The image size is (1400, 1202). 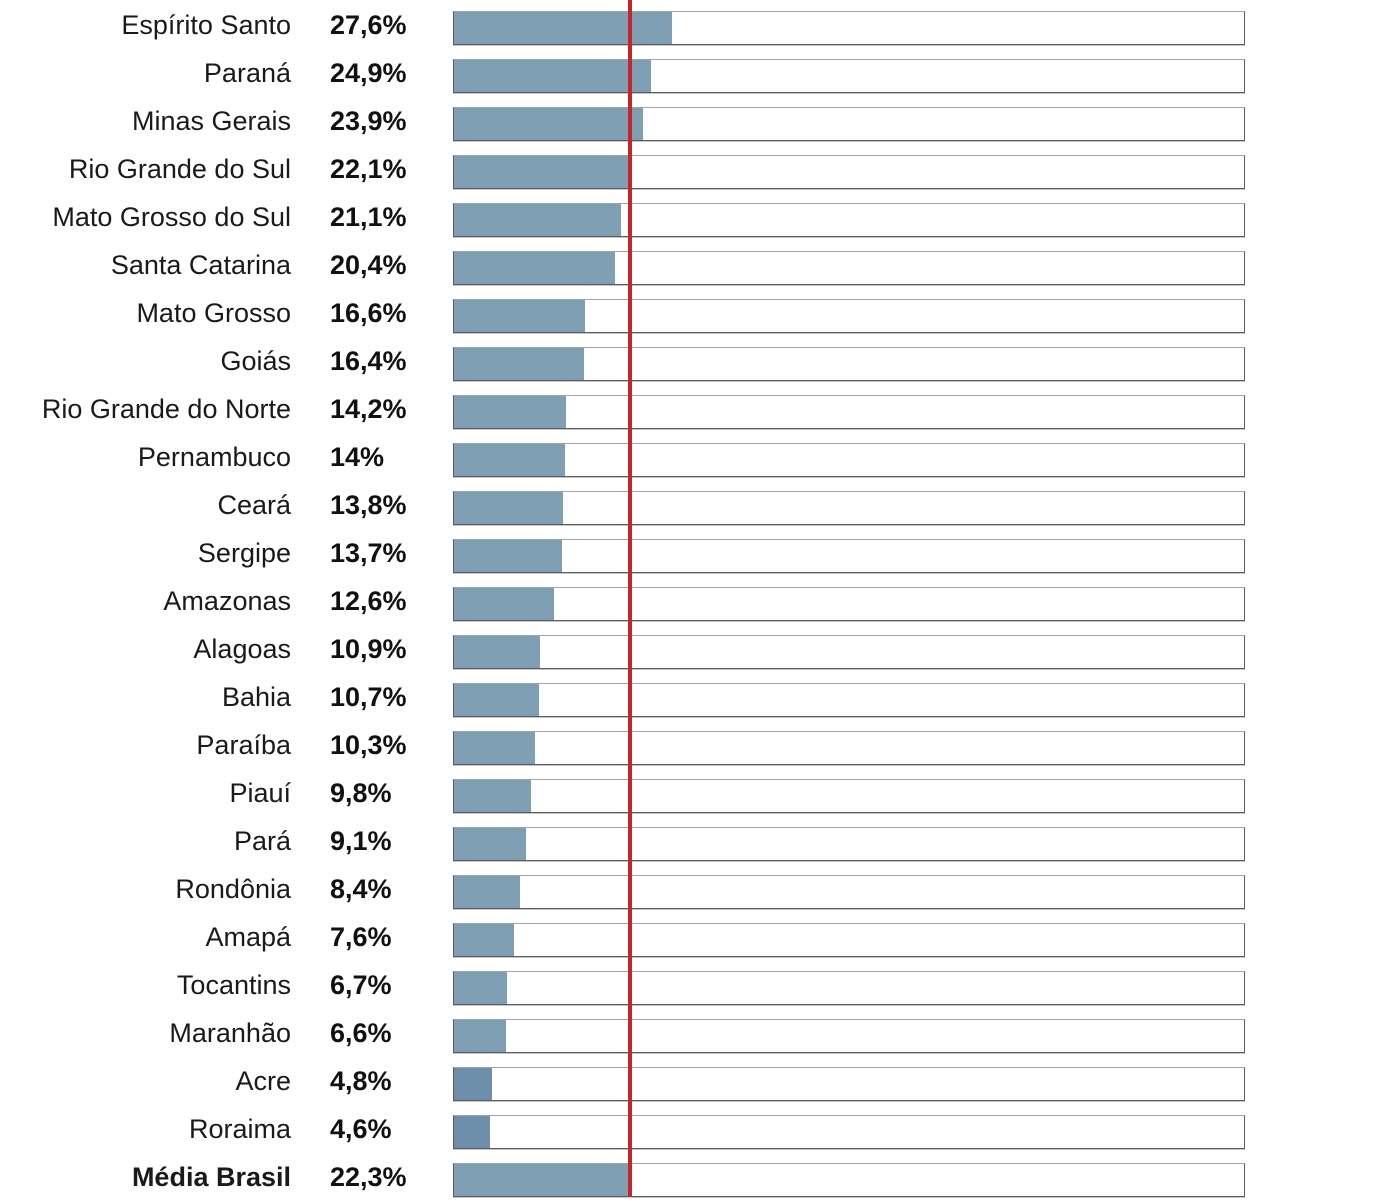 What do you see at coordinates (368, 409) in the screenshot?
I see `value-label: 14,2%` at bounding box center [368, 409].